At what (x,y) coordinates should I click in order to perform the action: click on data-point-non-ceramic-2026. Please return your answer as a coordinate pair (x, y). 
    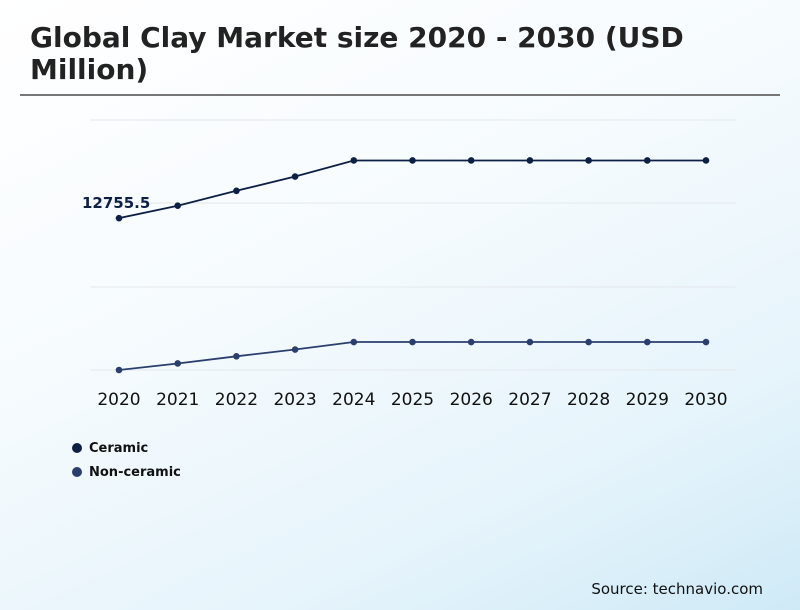
    Looking at the image, I should click on (471, 342).